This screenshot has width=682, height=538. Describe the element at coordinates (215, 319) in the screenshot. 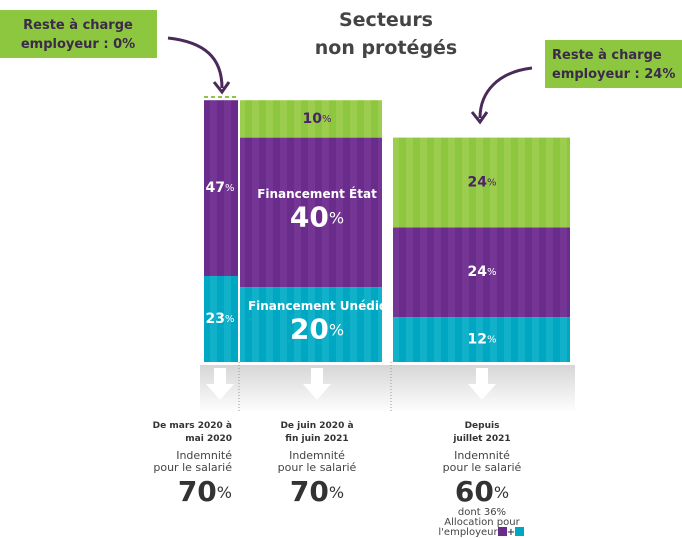

I see `value: 23` at that location.